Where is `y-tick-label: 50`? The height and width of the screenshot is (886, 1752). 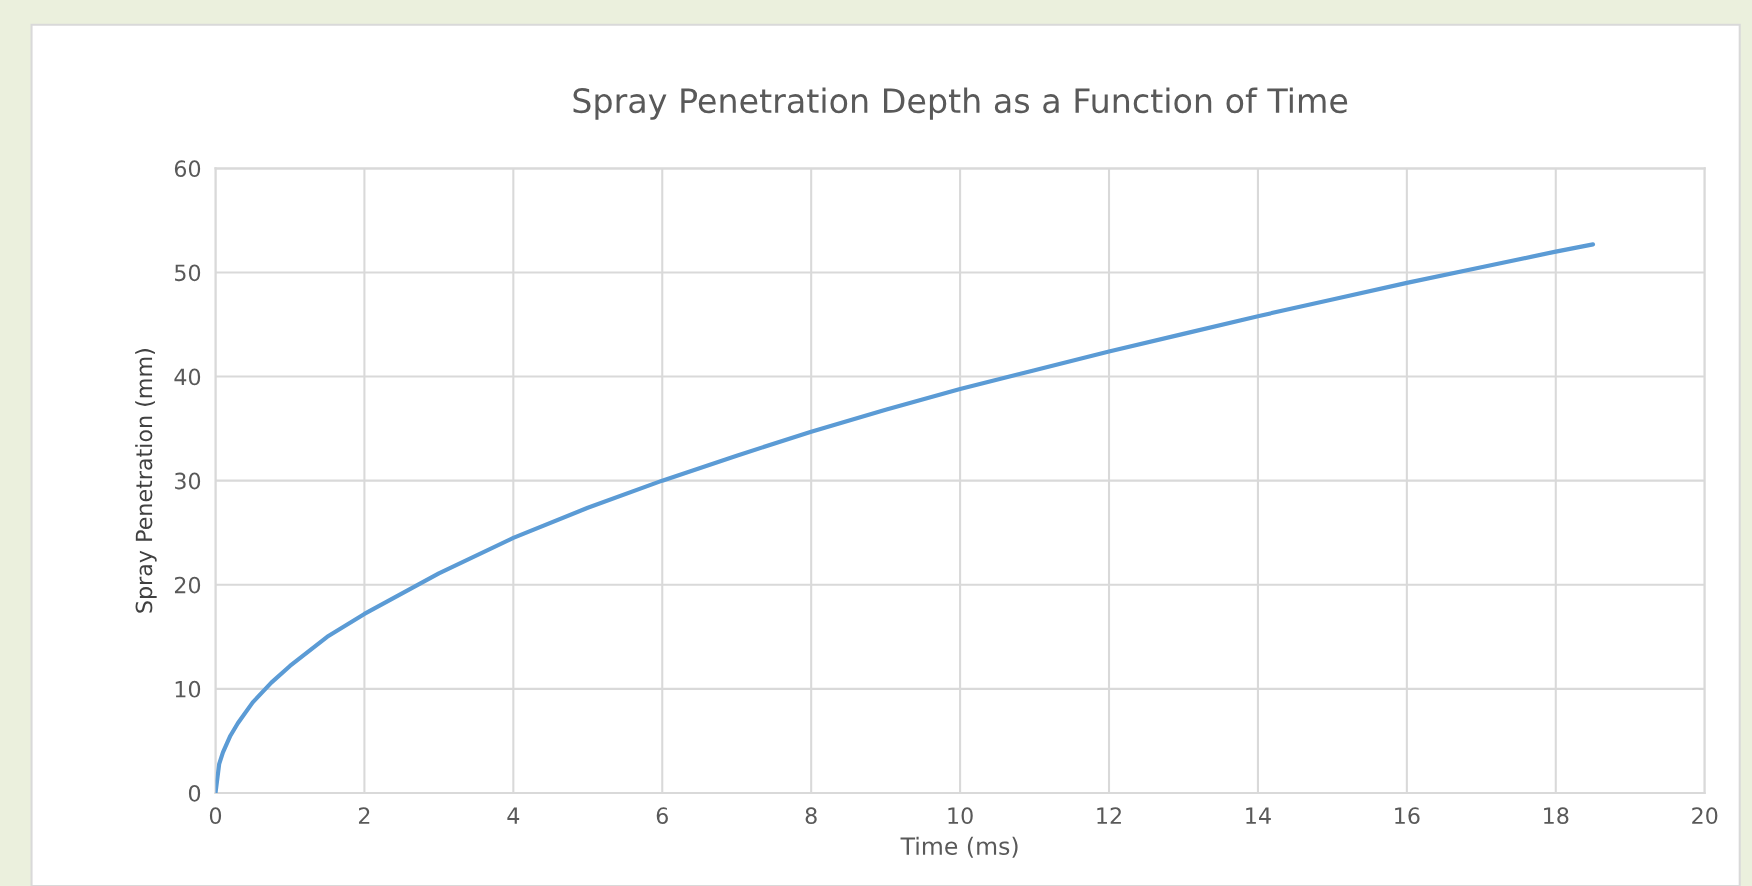 y-tick-label: 50 is located at coordinates (188, 273).